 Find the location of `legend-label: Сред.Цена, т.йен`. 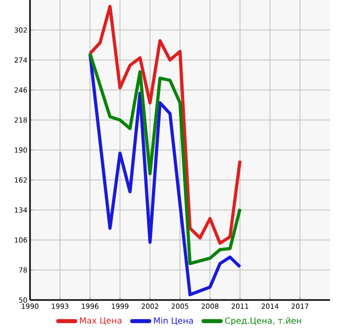

legend-label: Сред.Цена, т.йен is located at coordinates (263, 321).